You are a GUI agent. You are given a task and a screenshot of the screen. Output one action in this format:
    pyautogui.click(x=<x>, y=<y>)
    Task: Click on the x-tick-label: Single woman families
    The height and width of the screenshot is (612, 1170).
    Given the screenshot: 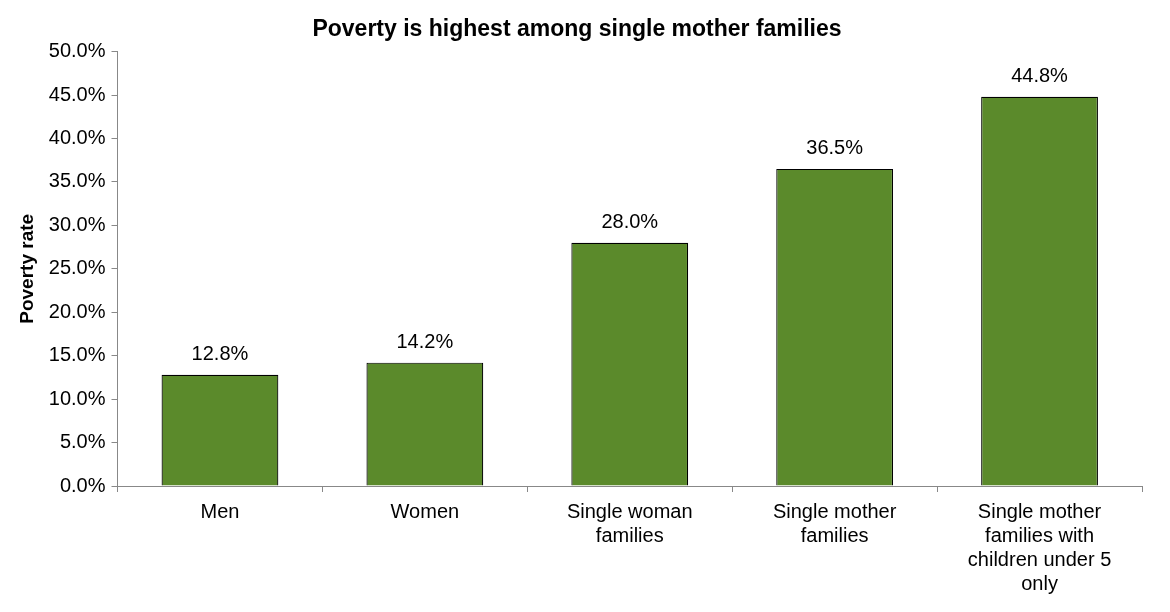 What is the action you would take?
    pyautogui.click(x=629, y=522)
    